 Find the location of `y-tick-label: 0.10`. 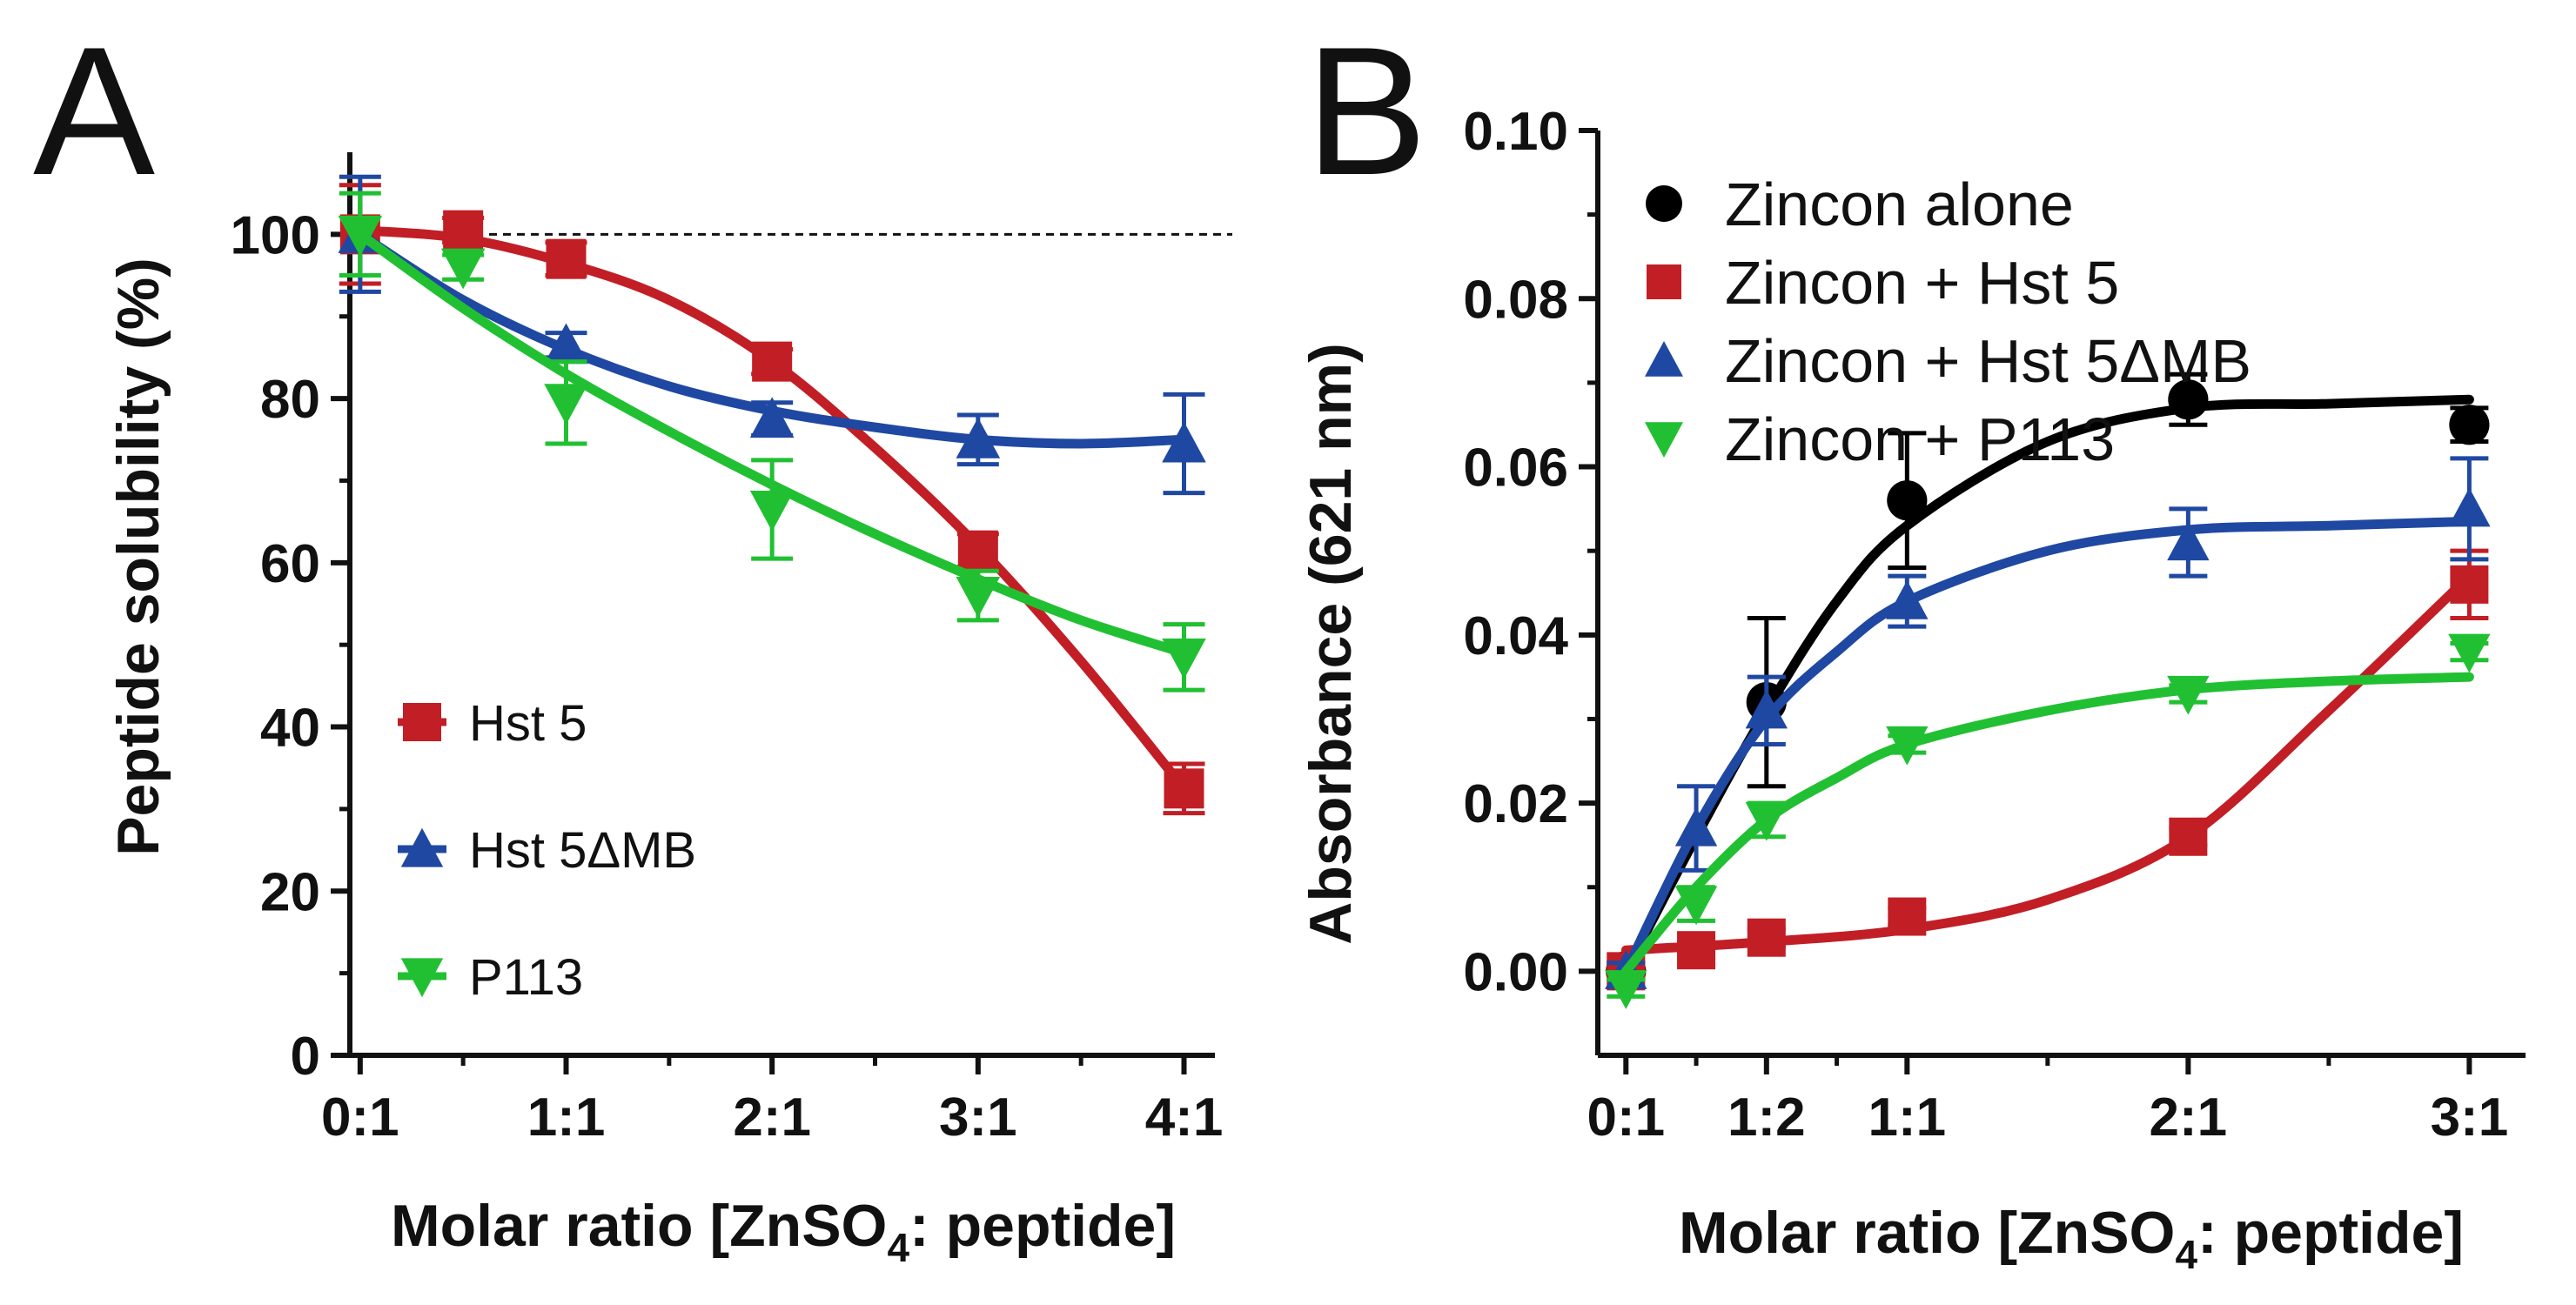

y-tick-label: 0.10 is located at coordinates (1515, 132).